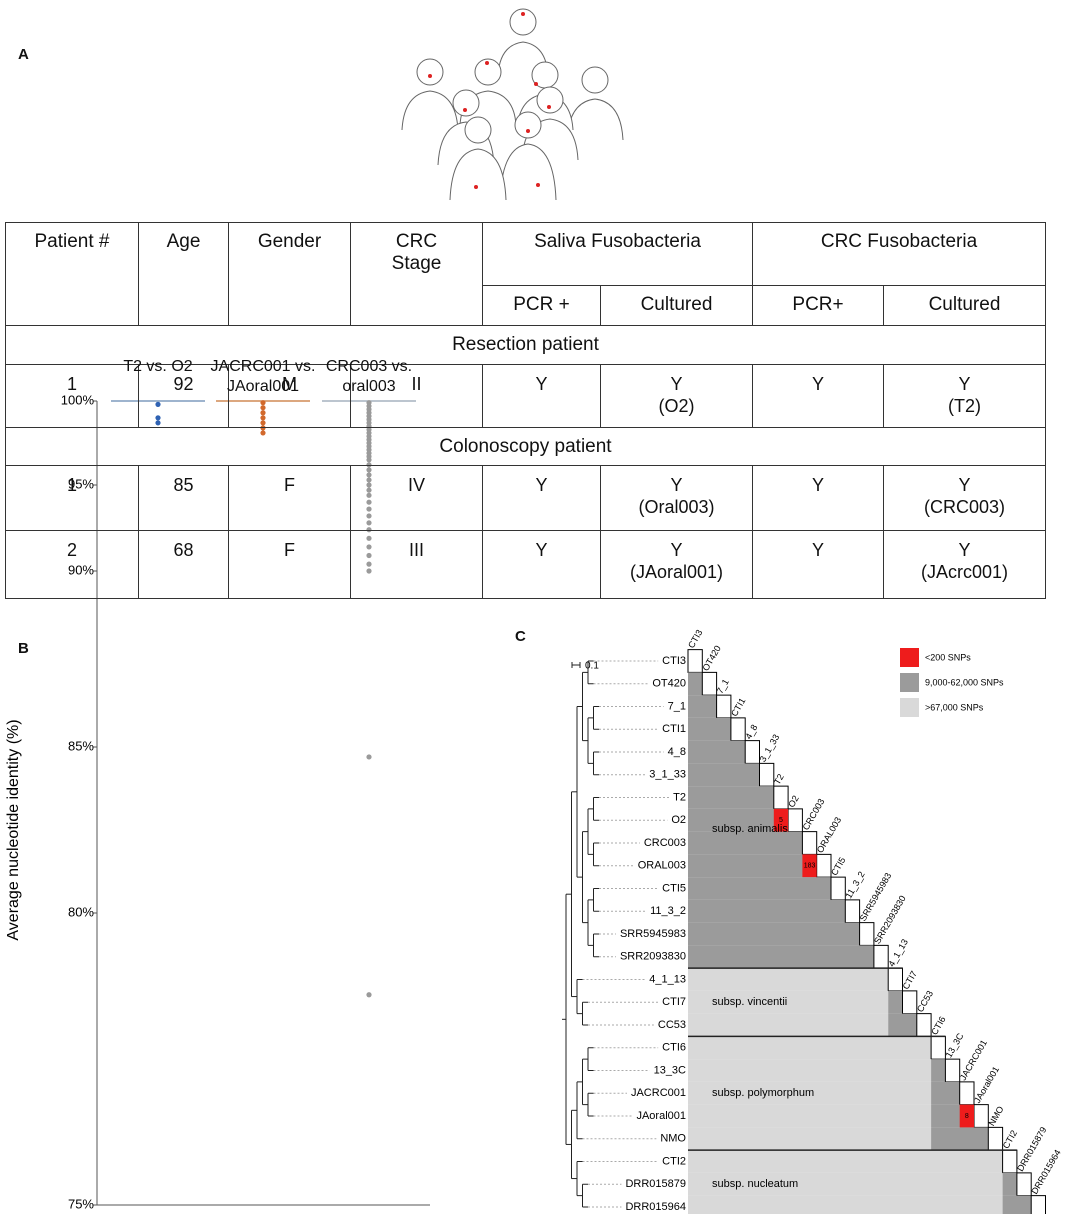  Describe the element at coordinates (674, 661) in the screenshot. I see `leaf-label: CTI3` at that location.